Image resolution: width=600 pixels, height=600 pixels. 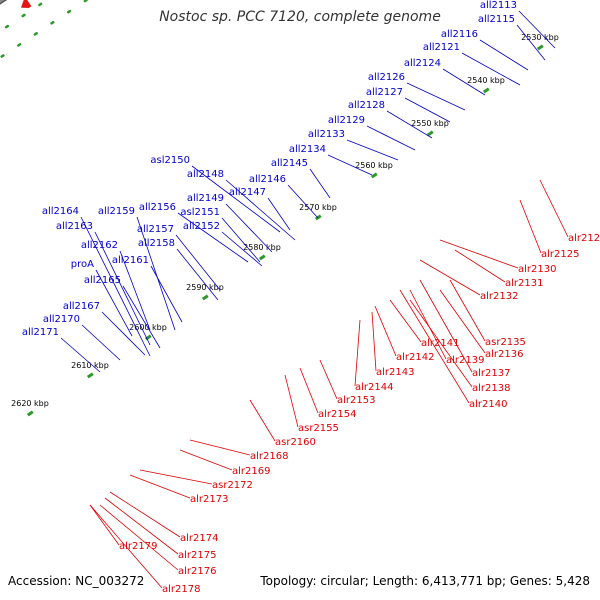 I want to click on kbp-tick-label: 2590 kbp, so click(x=205, y=287).